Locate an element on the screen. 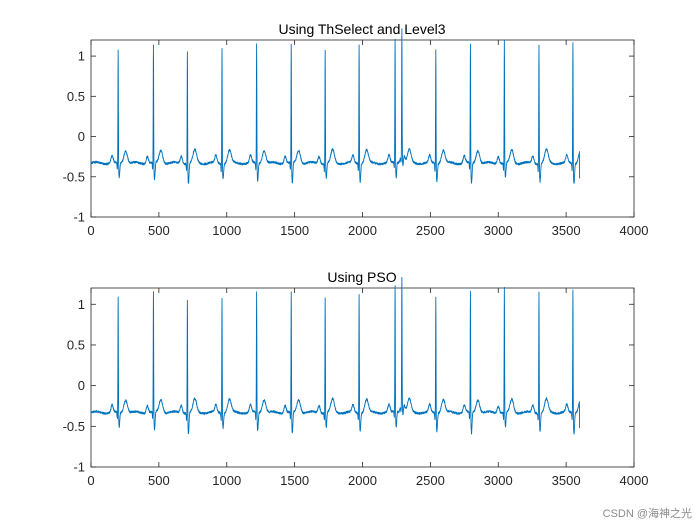 The image size is (700, 525). watermark: CSDN @海神之光 is located at coordinates (647, 514).